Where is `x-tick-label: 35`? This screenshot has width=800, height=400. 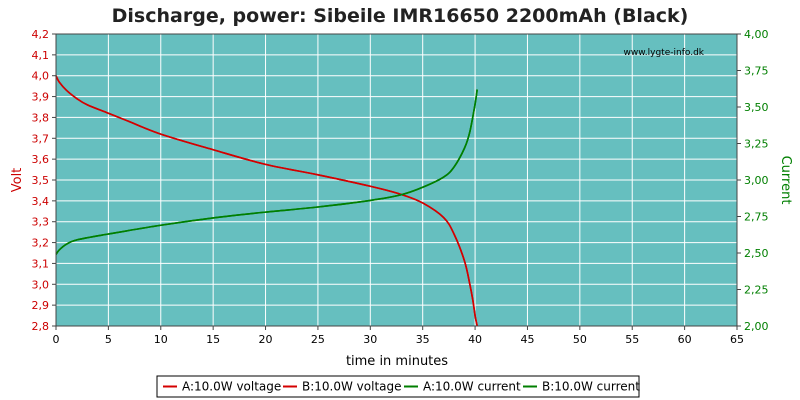 x-tick-label: 35 is located at coordinates (423, 339).